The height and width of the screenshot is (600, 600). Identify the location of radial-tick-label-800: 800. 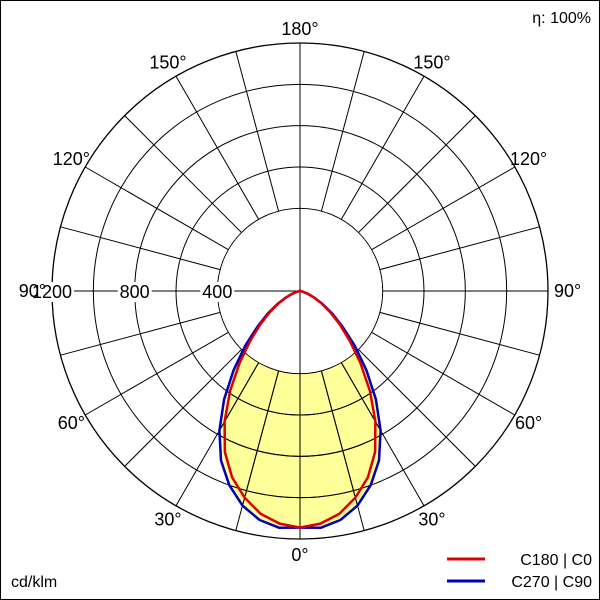
(135, 292).